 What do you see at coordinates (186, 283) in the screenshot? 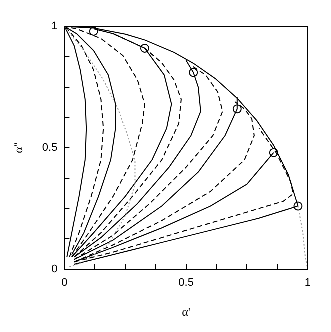
I see `x-tick-label: 0.5` at bounding box center [186, 283].